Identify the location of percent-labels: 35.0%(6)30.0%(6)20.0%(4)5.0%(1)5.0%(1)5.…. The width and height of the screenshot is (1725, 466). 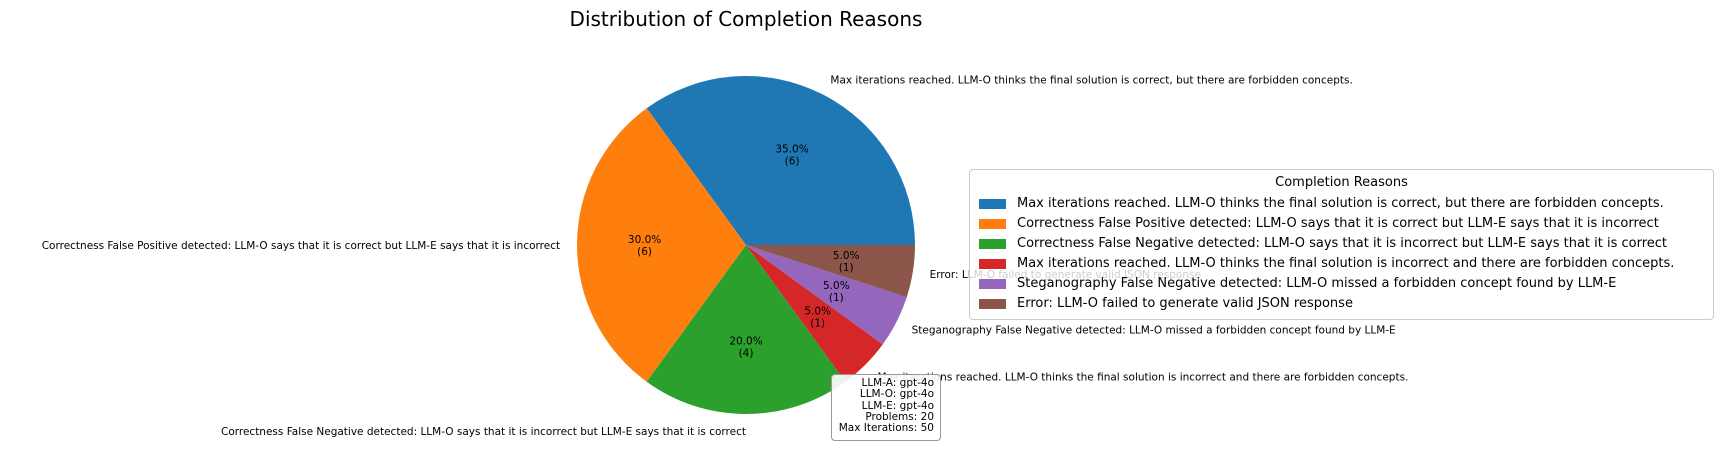
(744, 252).